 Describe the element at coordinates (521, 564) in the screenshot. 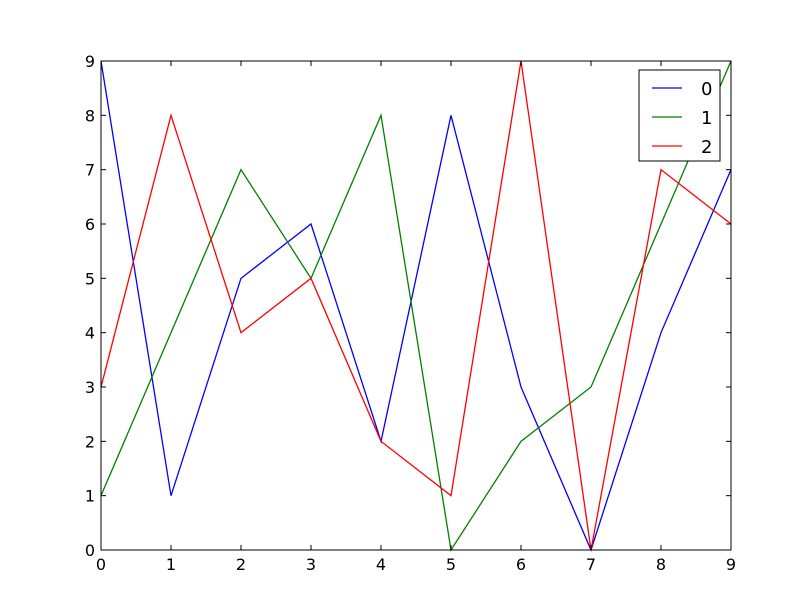

I see `x-tick-label: 6` at that location.